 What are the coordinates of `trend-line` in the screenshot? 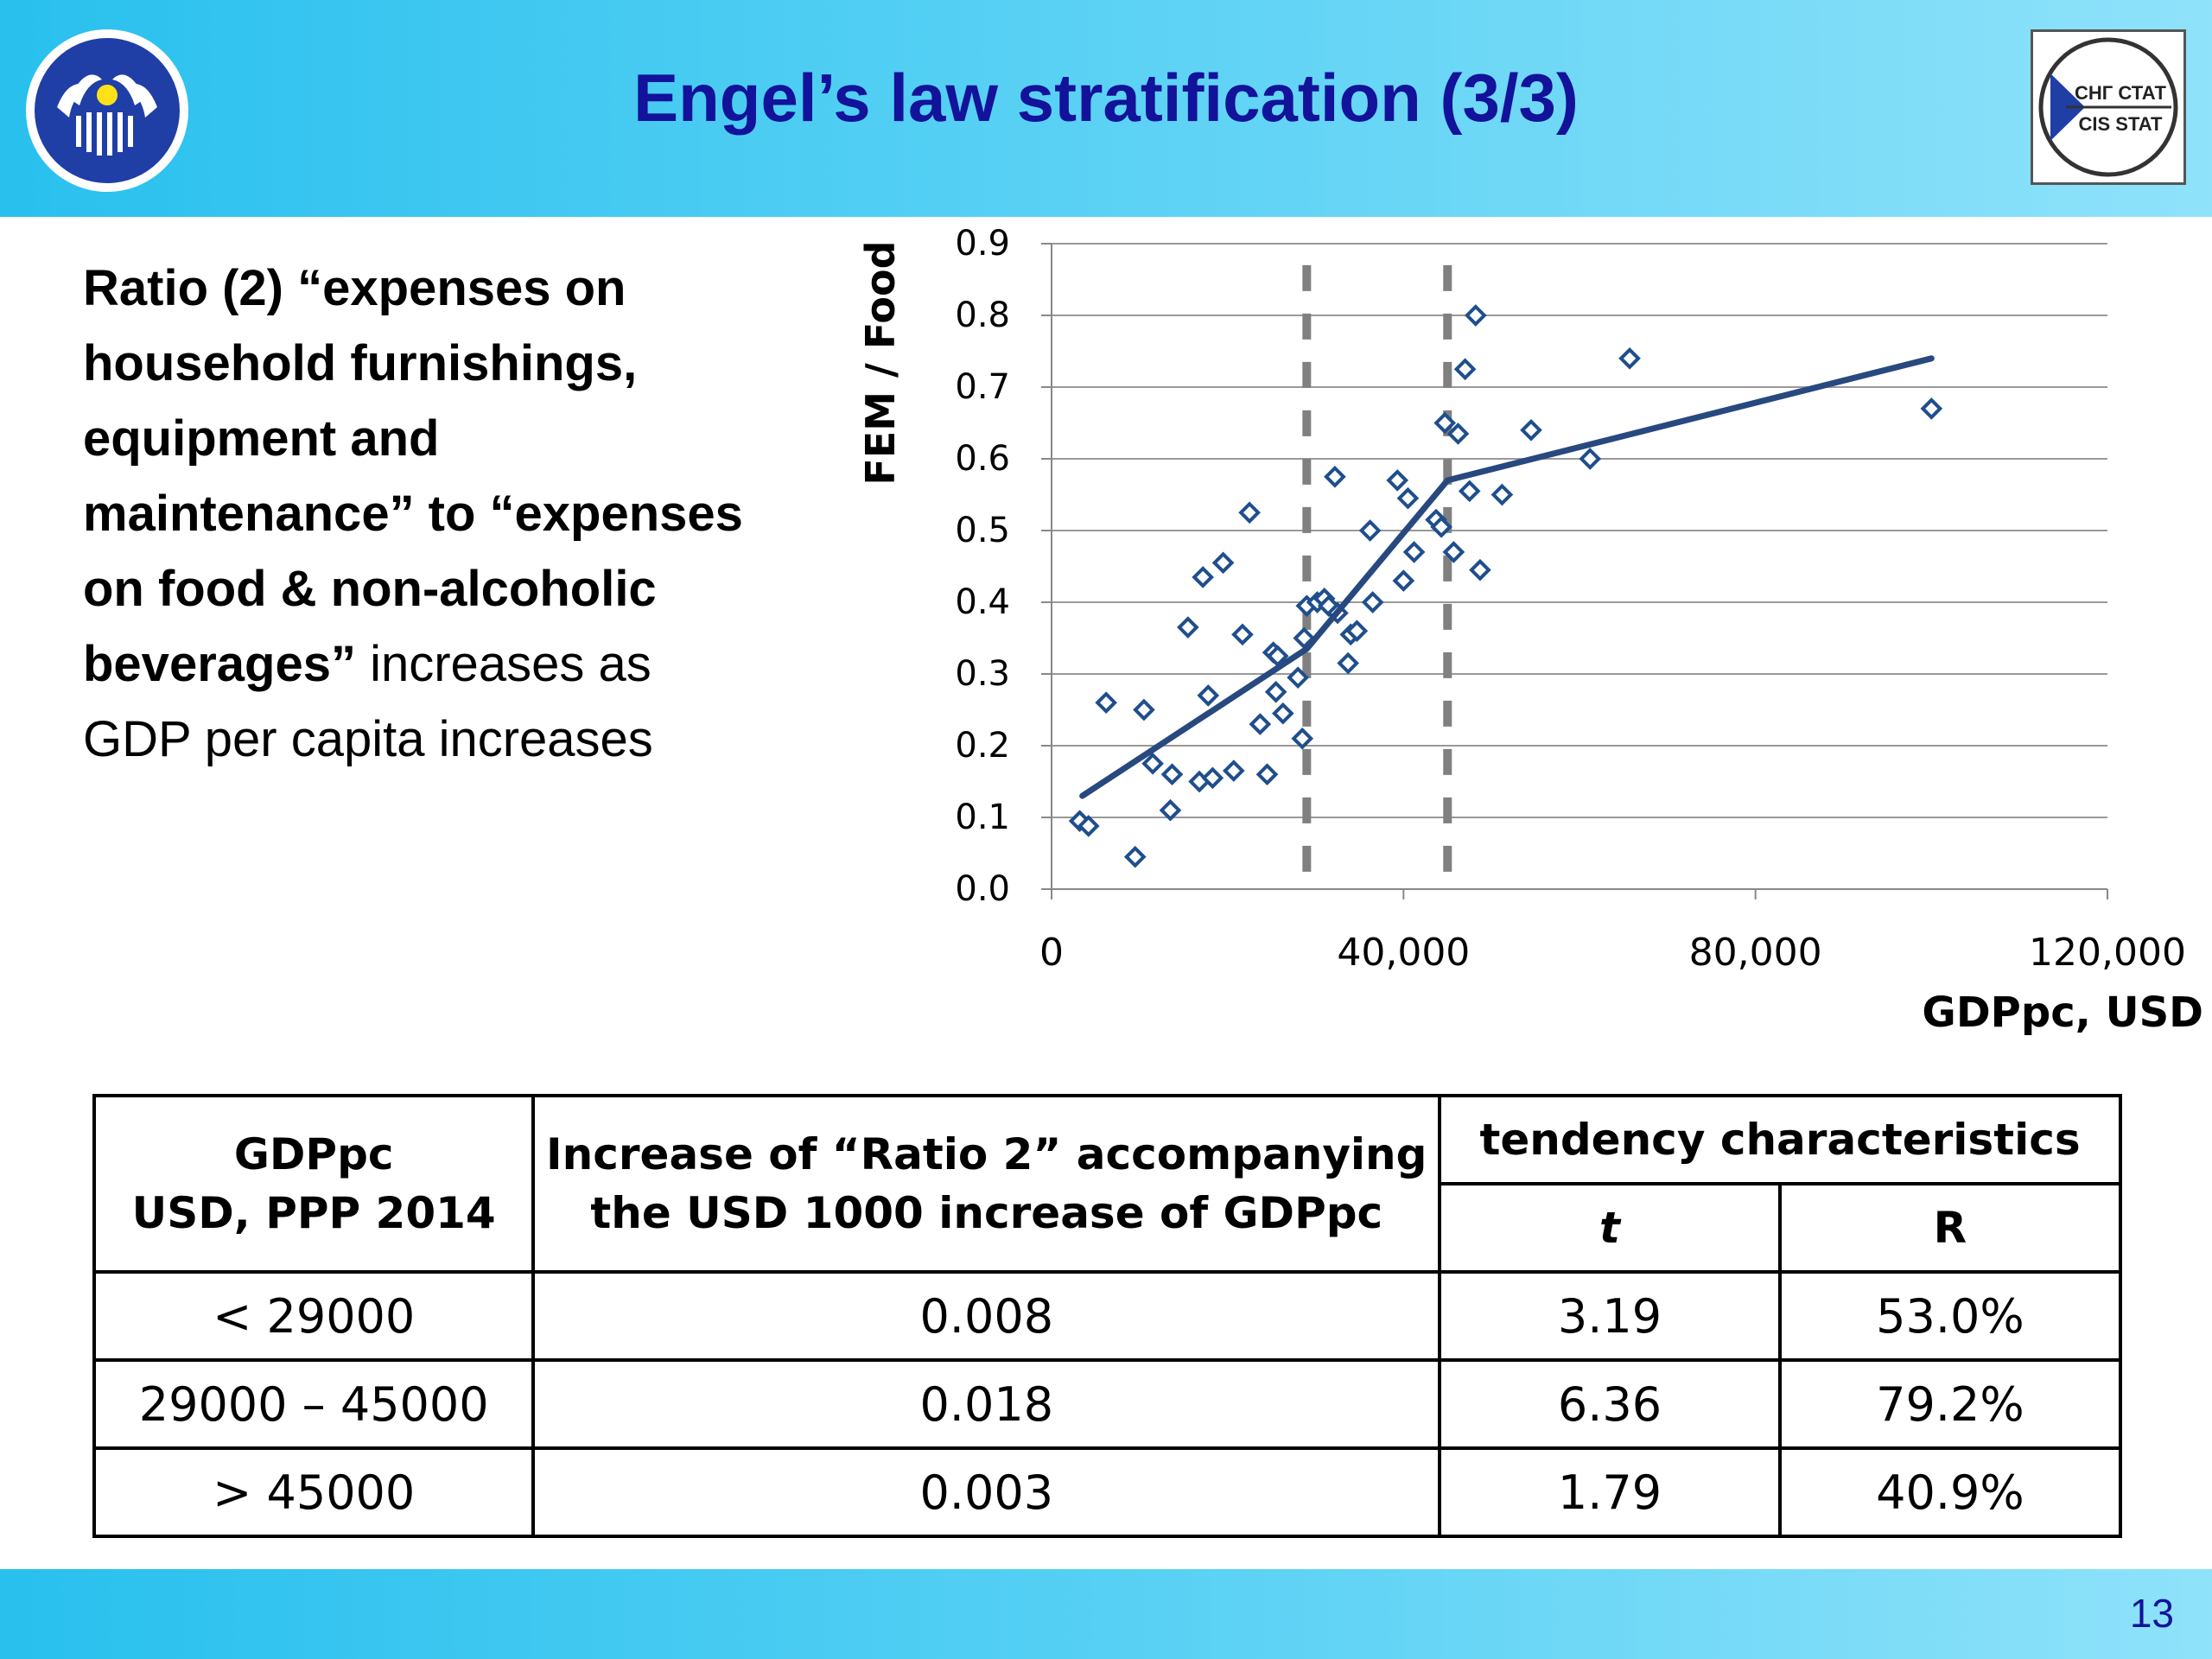 It's located at (1507, 577).